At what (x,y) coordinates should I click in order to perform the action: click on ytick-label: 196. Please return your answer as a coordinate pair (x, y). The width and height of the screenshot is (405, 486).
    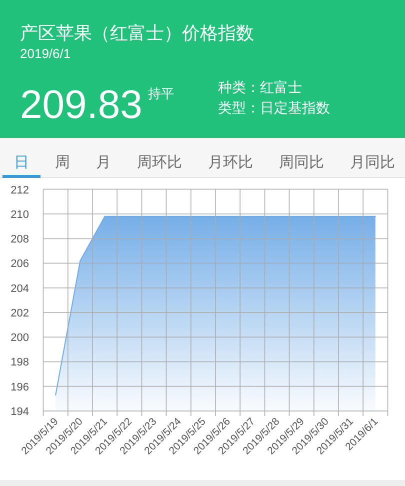
    Looking at the image, I should click on (19, 387).